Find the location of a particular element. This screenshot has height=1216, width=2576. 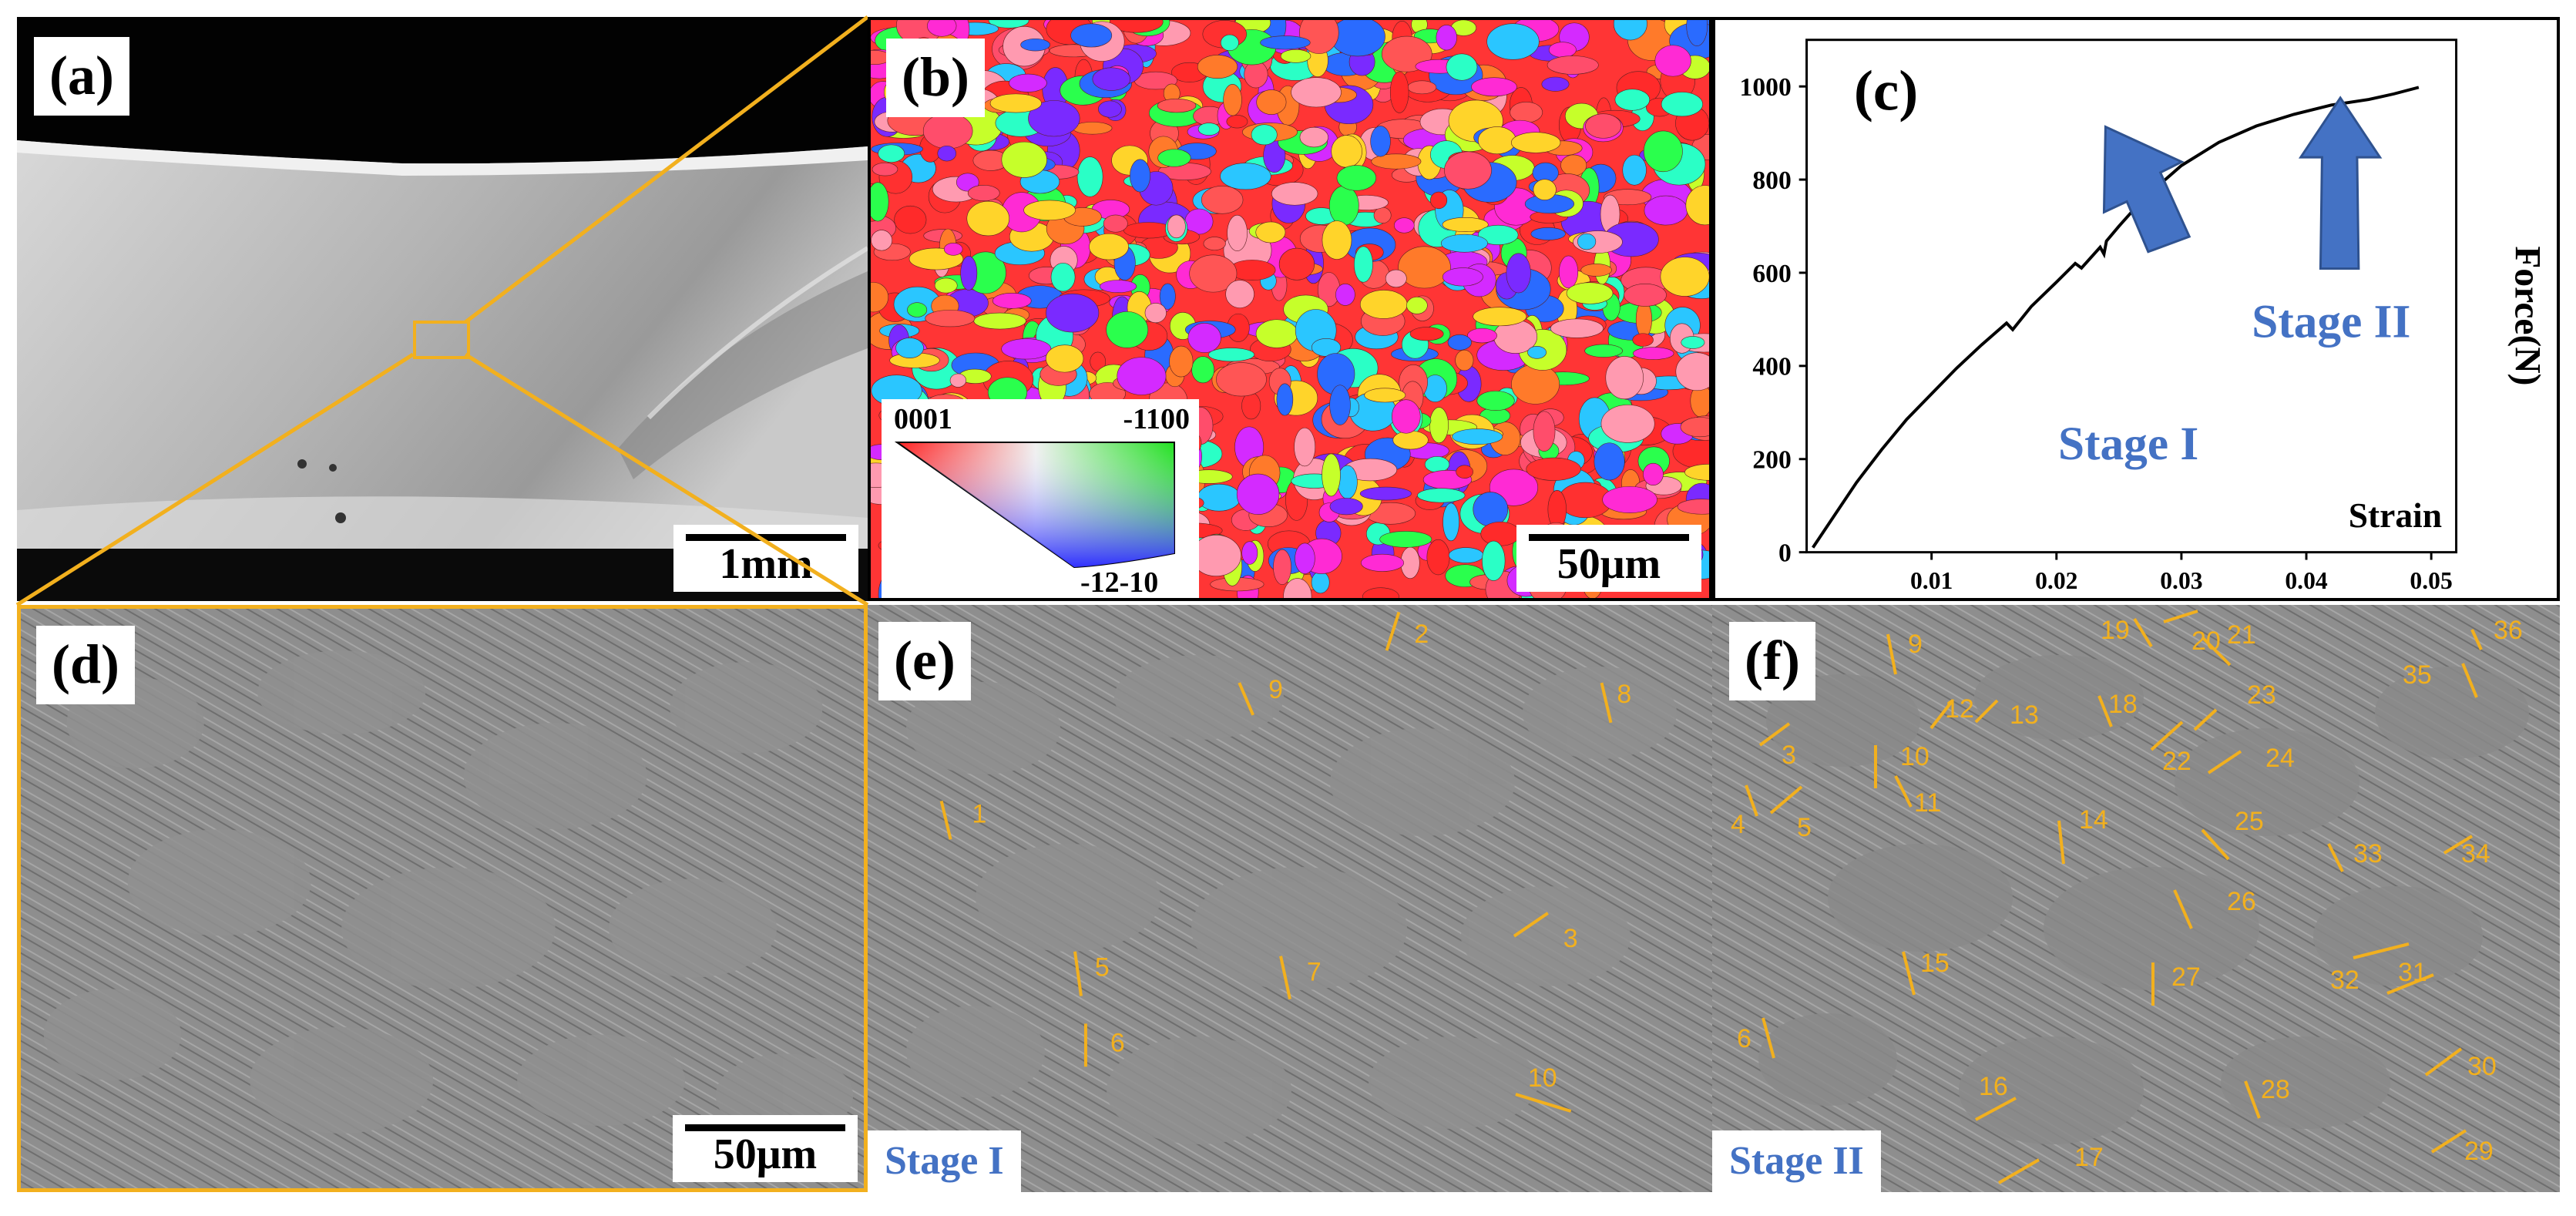

ipf-legend: 0001 -1100 -12-10 is located at coordinates (1040, 499).